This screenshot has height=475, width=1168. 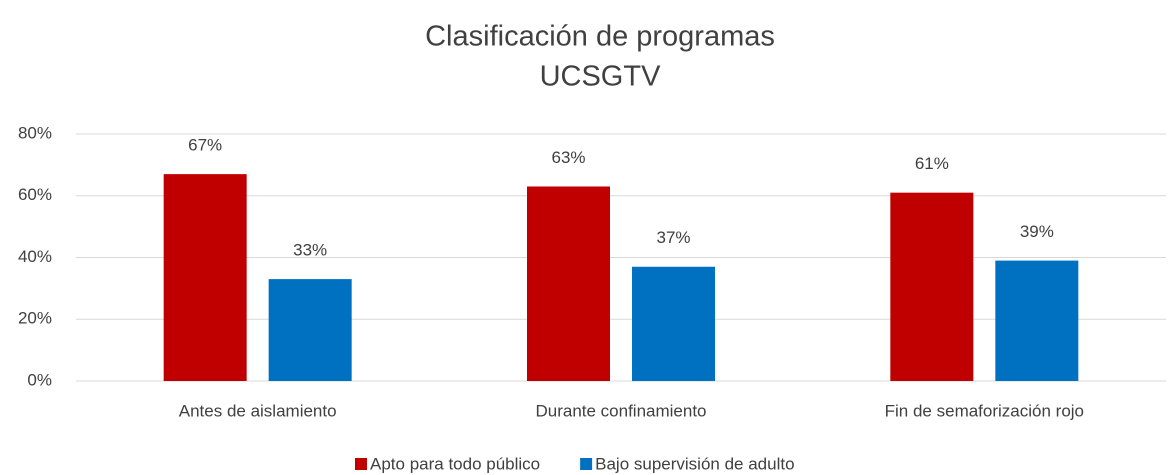 I want to click on y-tick-label: 20%, so click(x=35, y=318).